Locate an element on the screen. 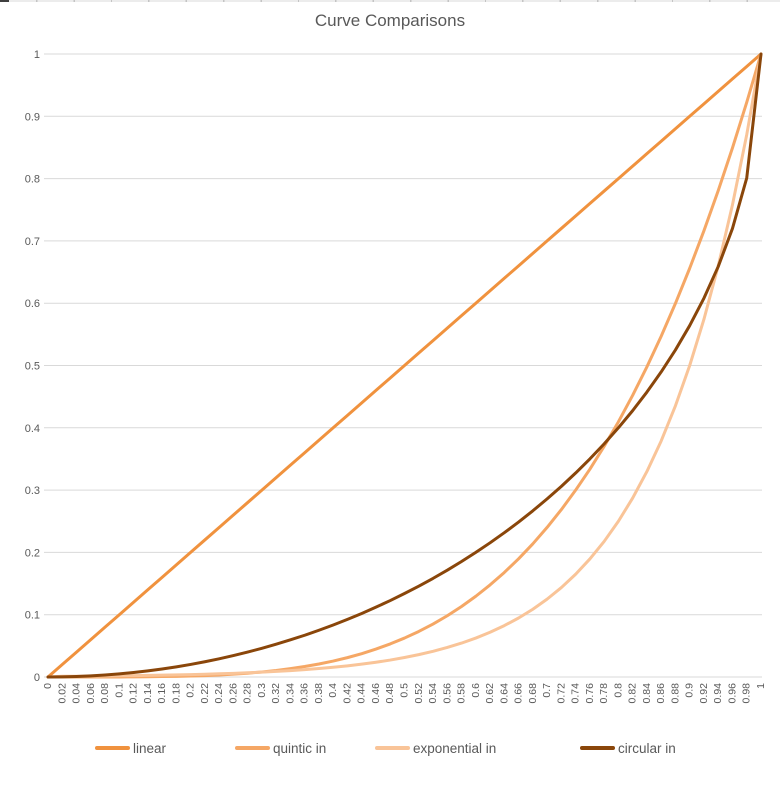  x-axis-tick-label: 0.86 is located at coordinates (661, 693).